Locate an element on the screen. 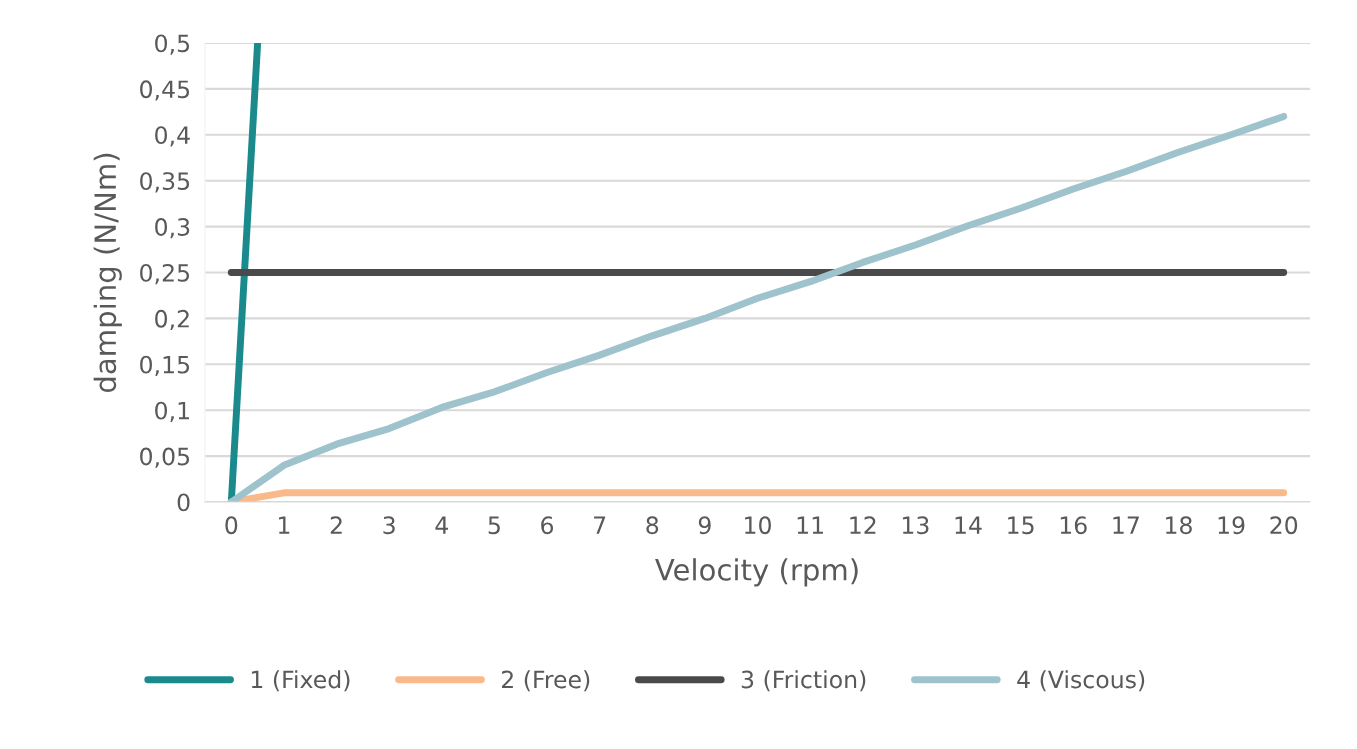  x-tick-label: 1 is located at coordinates (284, 525).